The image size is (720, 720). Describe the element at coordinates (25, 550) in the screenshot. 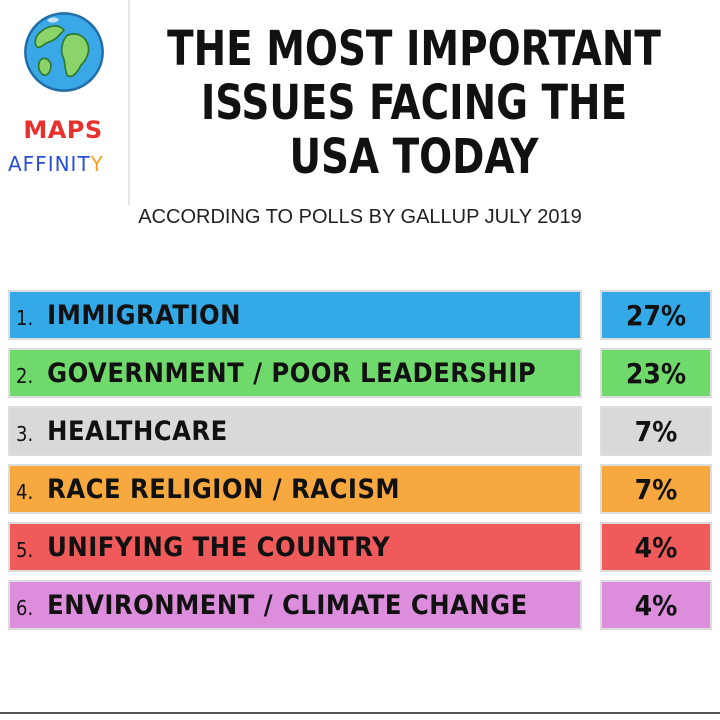

I see `issue-rank: 5.` at that location.